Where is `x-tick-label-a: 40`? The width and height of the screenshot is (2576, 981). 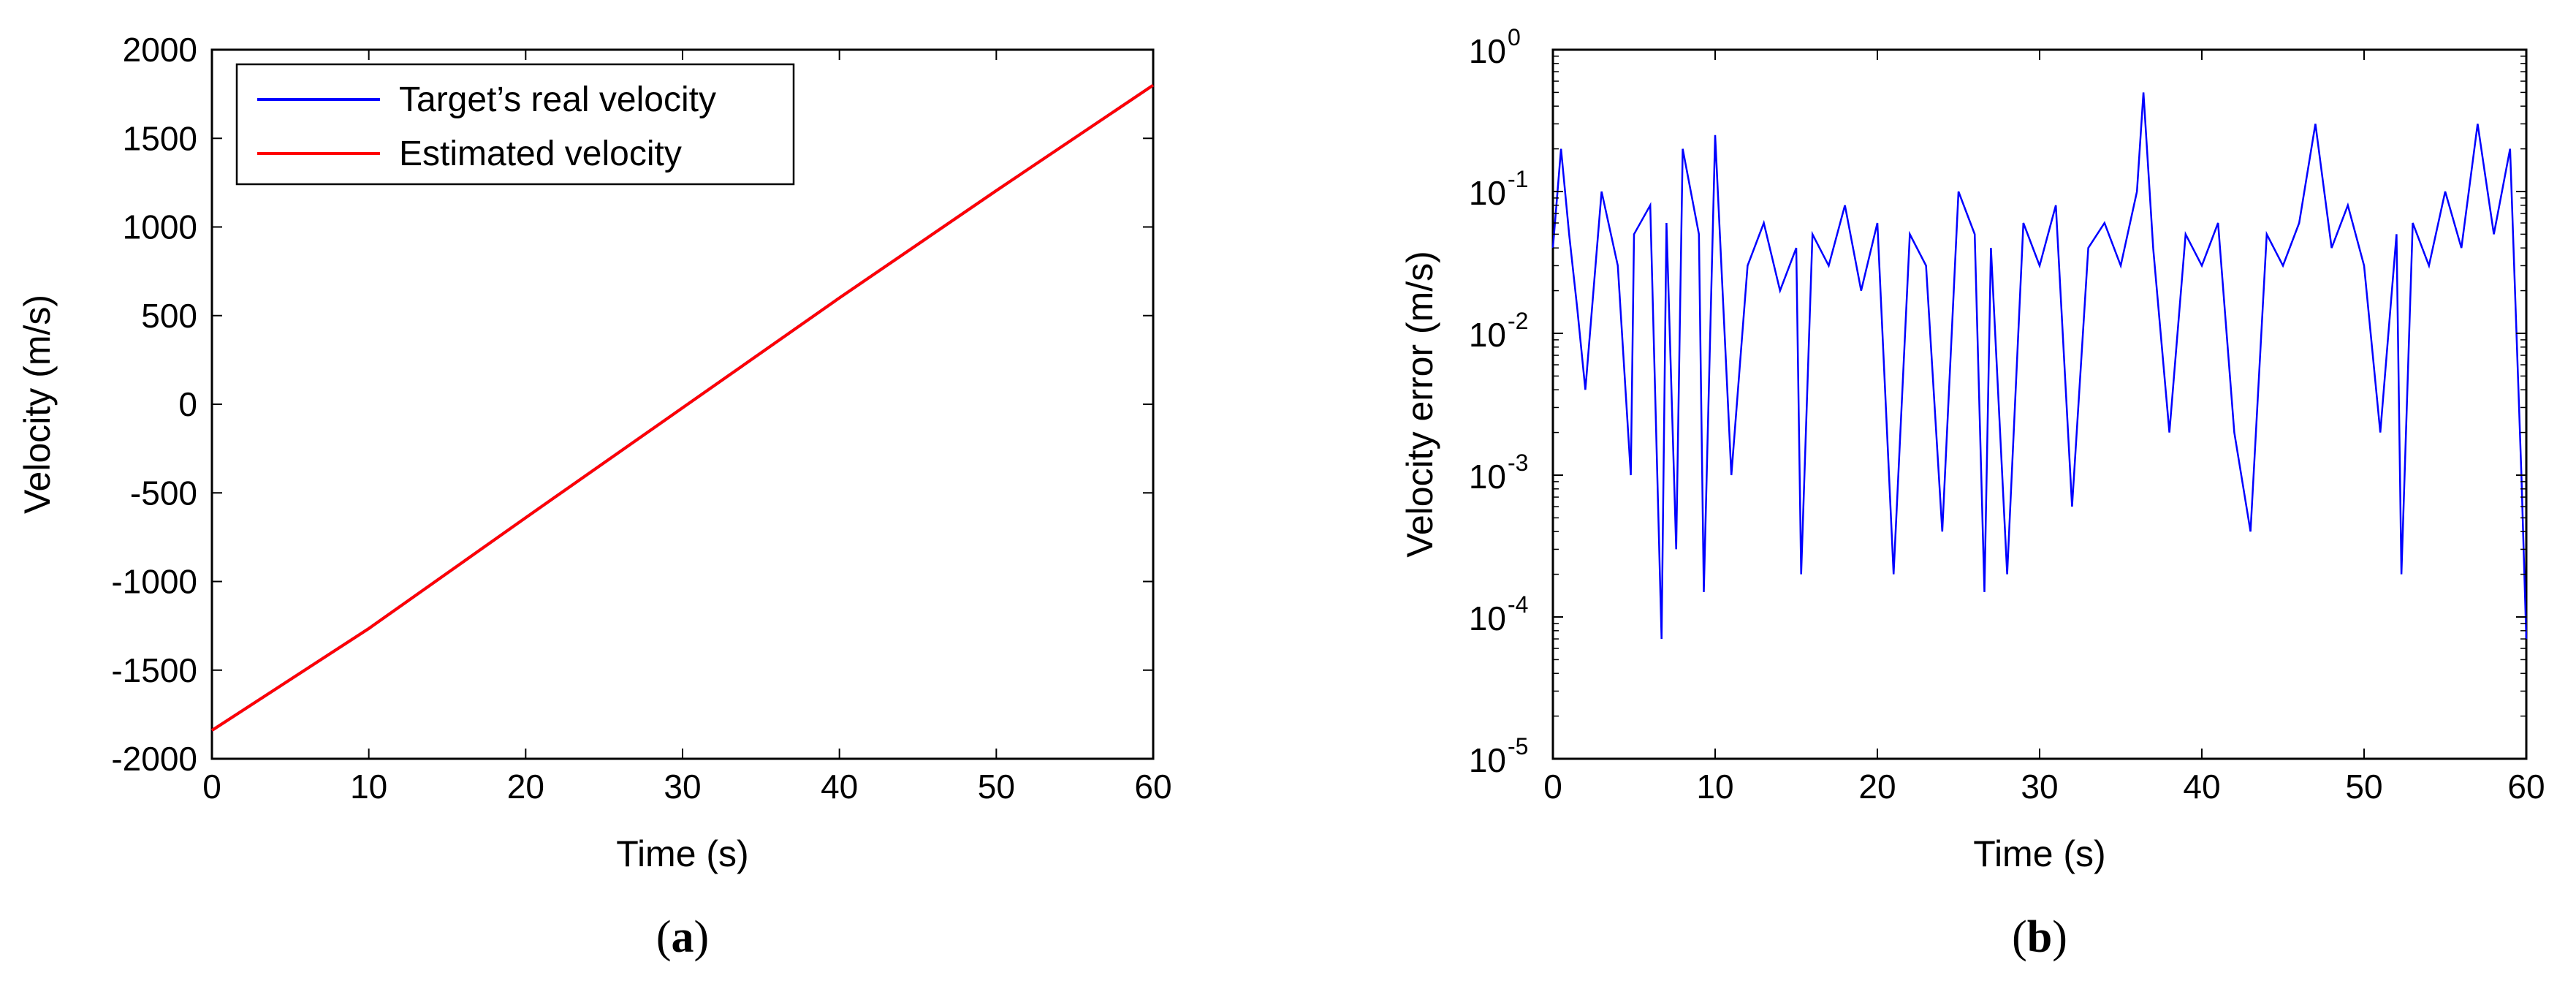
x-tick-label-a: 40 is located at coordinates (839, 787).